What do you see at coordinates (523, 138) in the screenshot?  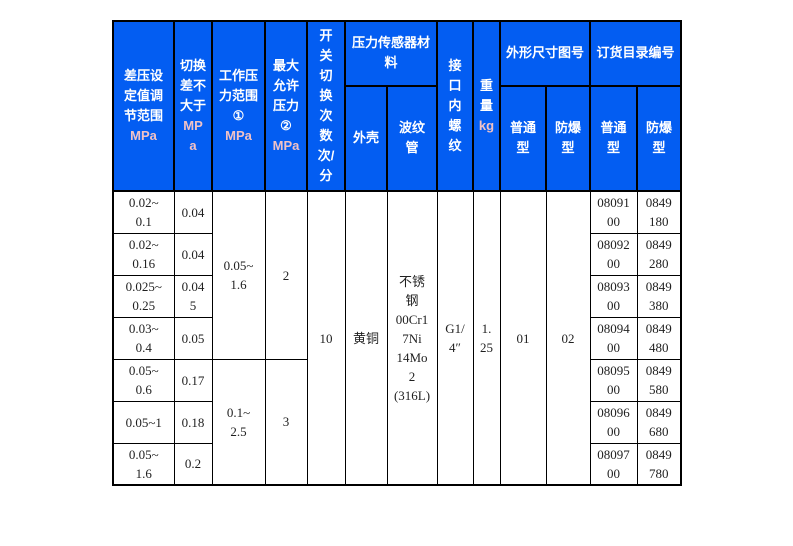 I see `header-drawing-normal: 普通 型` at bounding box center [523, 138].